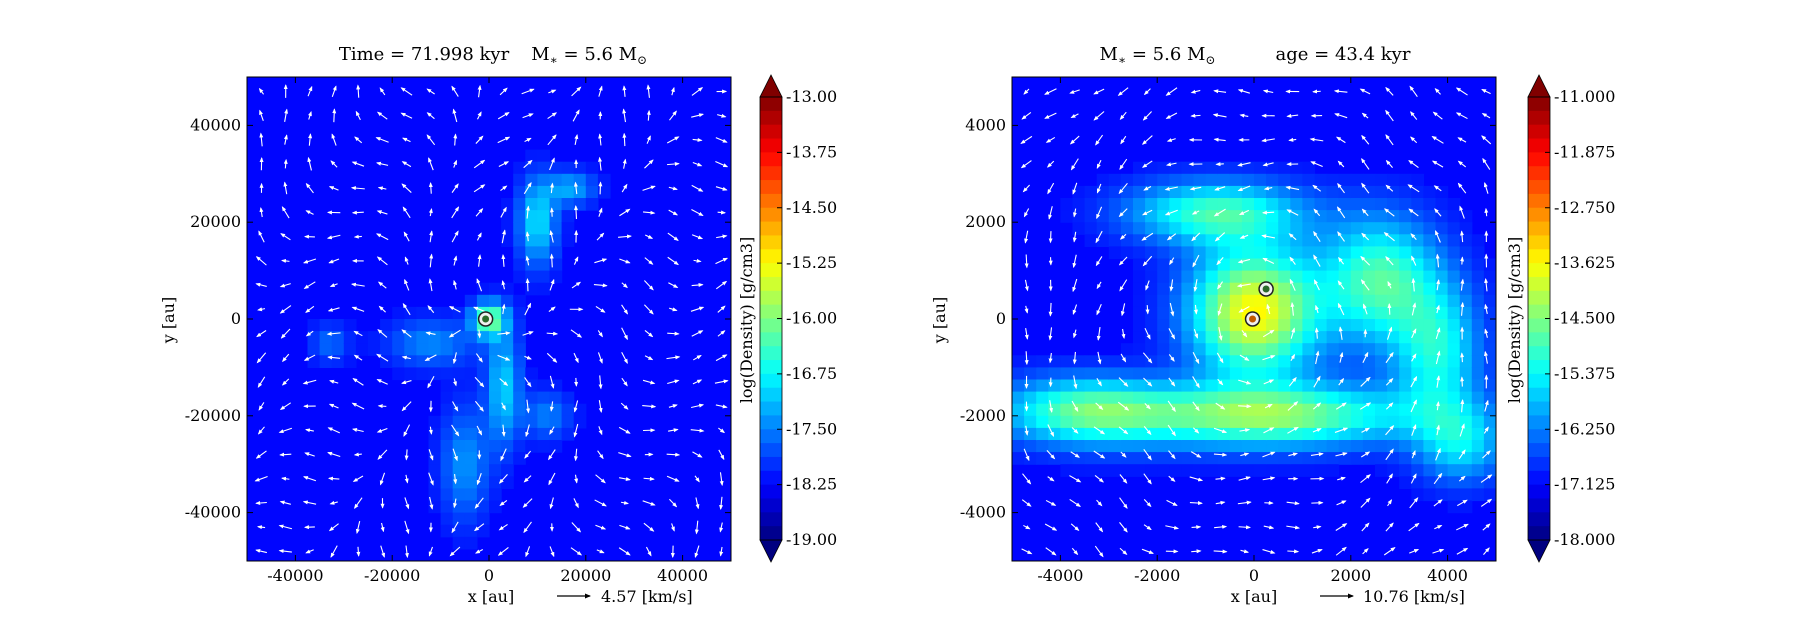 The image size is (1800, 634). I want to click on velocity-arrow, so click(576, 382).